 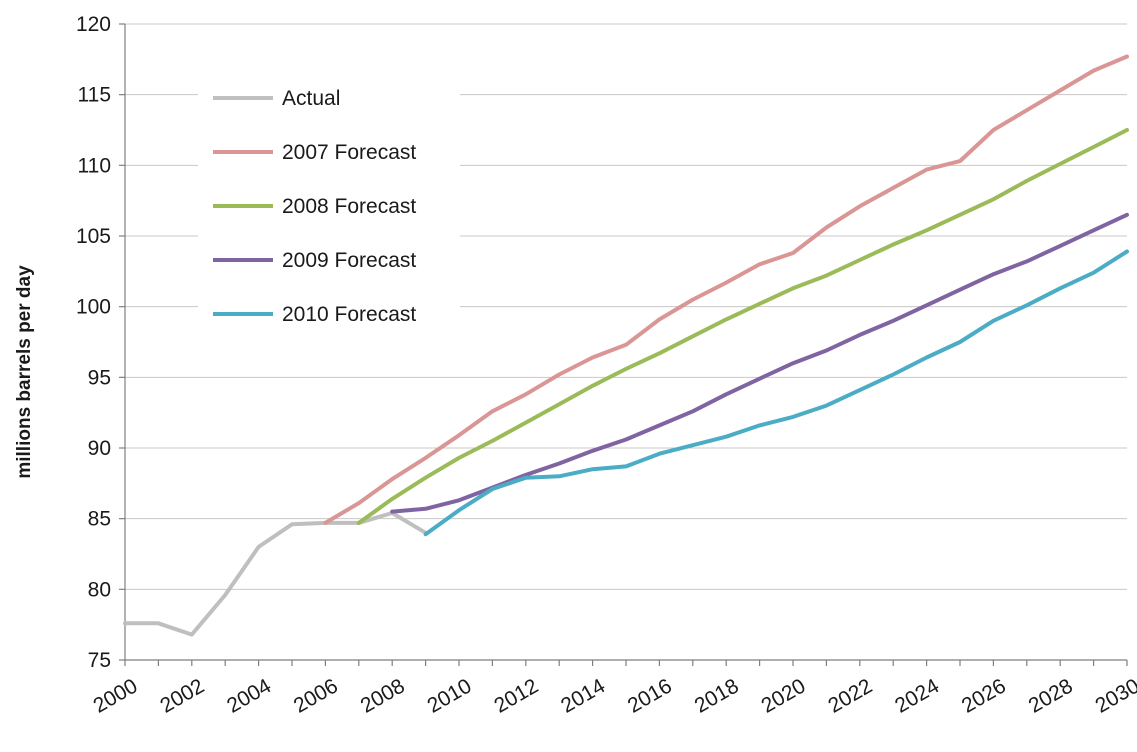 What do you see at coordinates (349, 206) in the screenshot?
I see `legend-label: 2008 Forecast` at bounding box center [349, 206].